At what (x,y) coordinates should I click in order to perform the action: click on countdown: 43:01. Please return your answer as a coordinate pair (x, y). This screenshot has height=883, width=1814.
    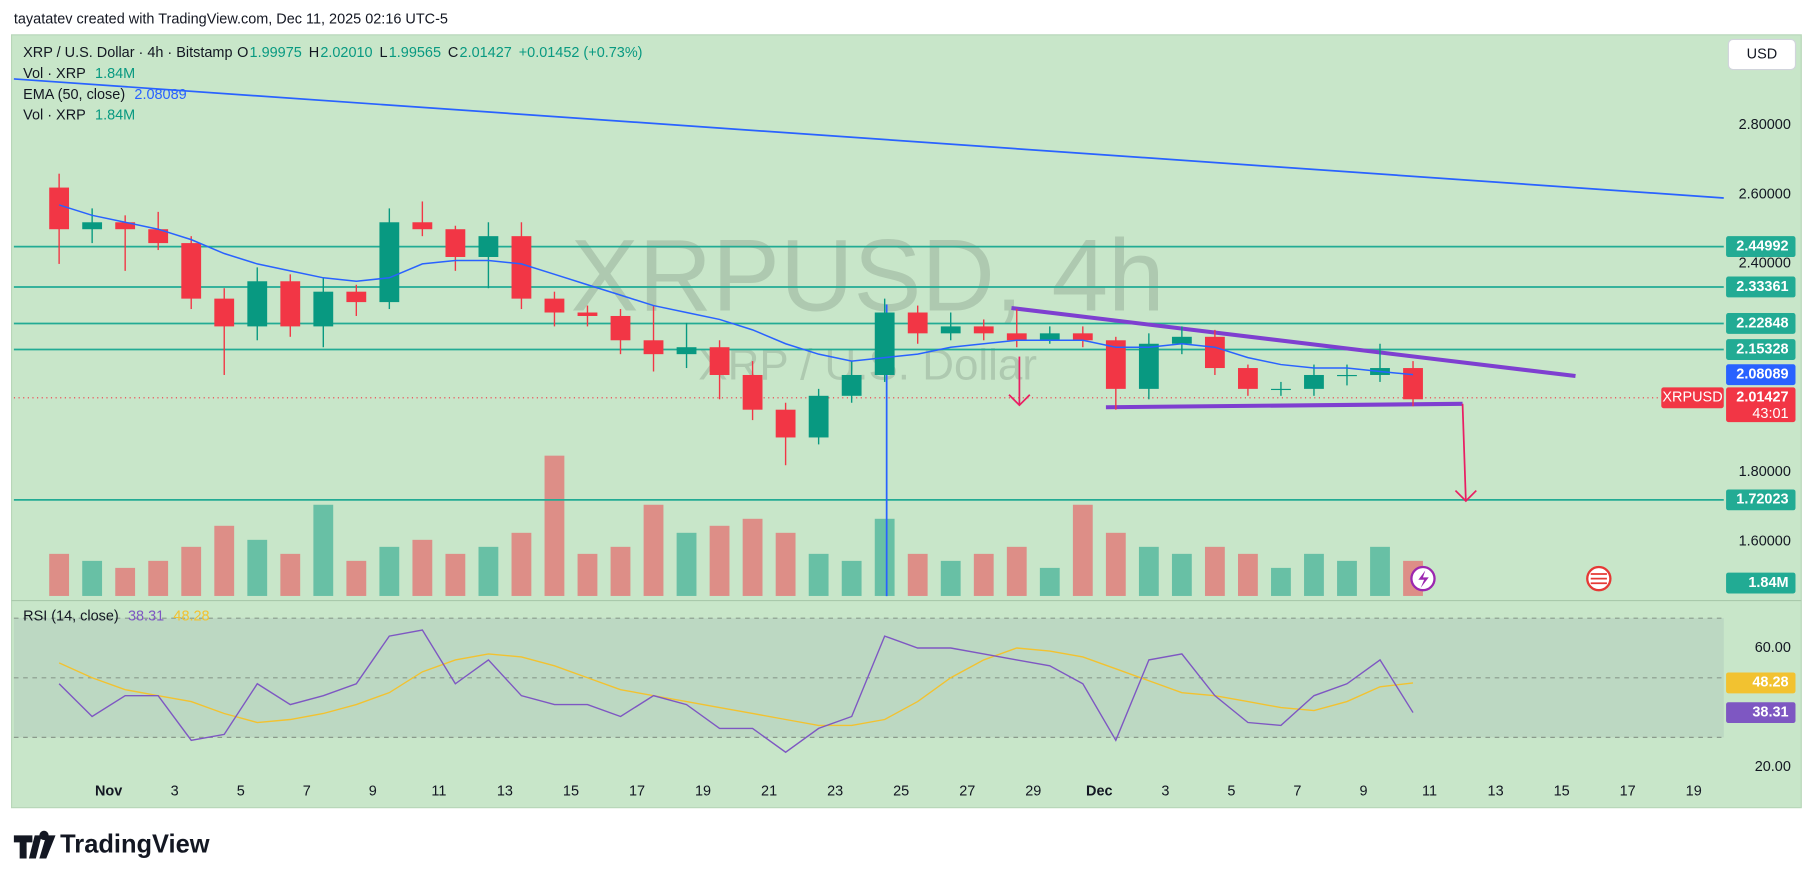
    Looking at the image, I should click on (1770, 414).